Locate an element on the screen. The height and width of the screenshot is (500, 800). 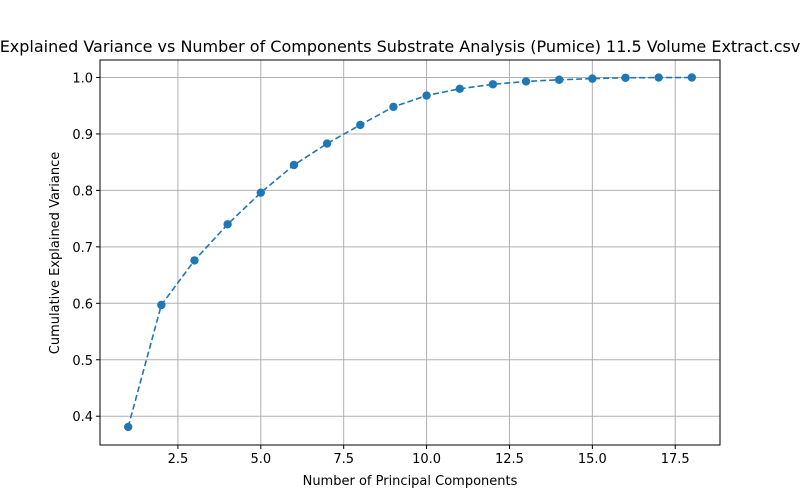
x-tick-label: 12.5 is located at coordinates (509, 459).